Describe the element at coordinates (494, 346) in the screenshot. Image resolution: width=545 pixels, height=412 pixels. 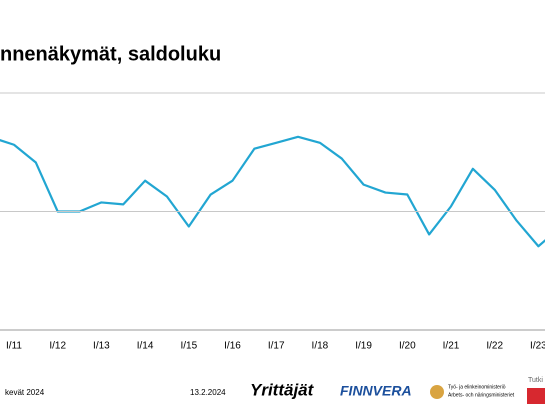
I see `x-tick-label: I/22` at that location.